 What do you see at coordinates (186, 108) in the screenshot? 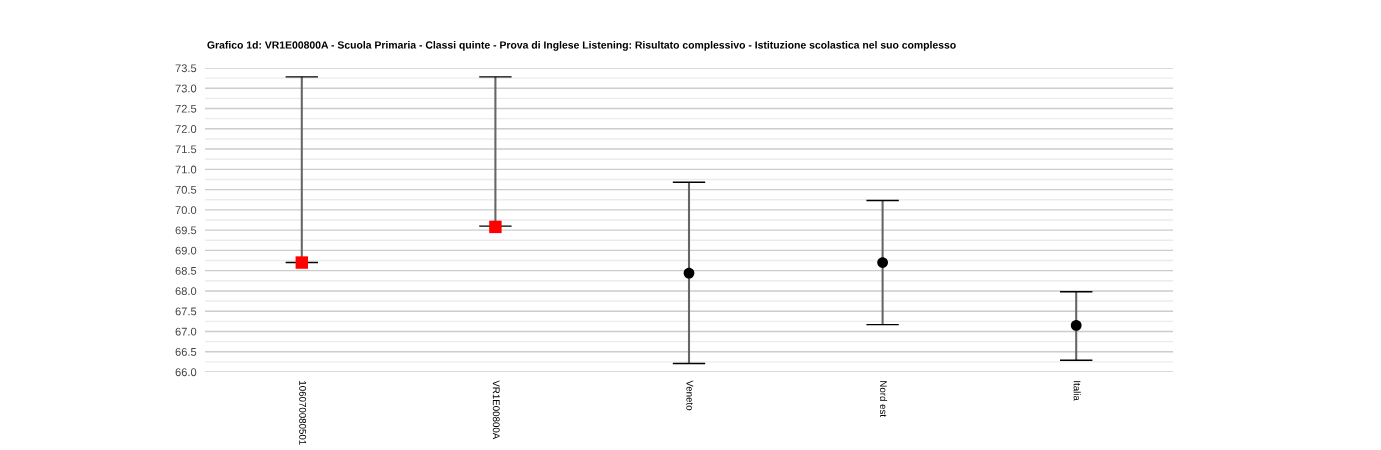
I see `y-tick-label: 72.5` at bounding box center [186, 108].